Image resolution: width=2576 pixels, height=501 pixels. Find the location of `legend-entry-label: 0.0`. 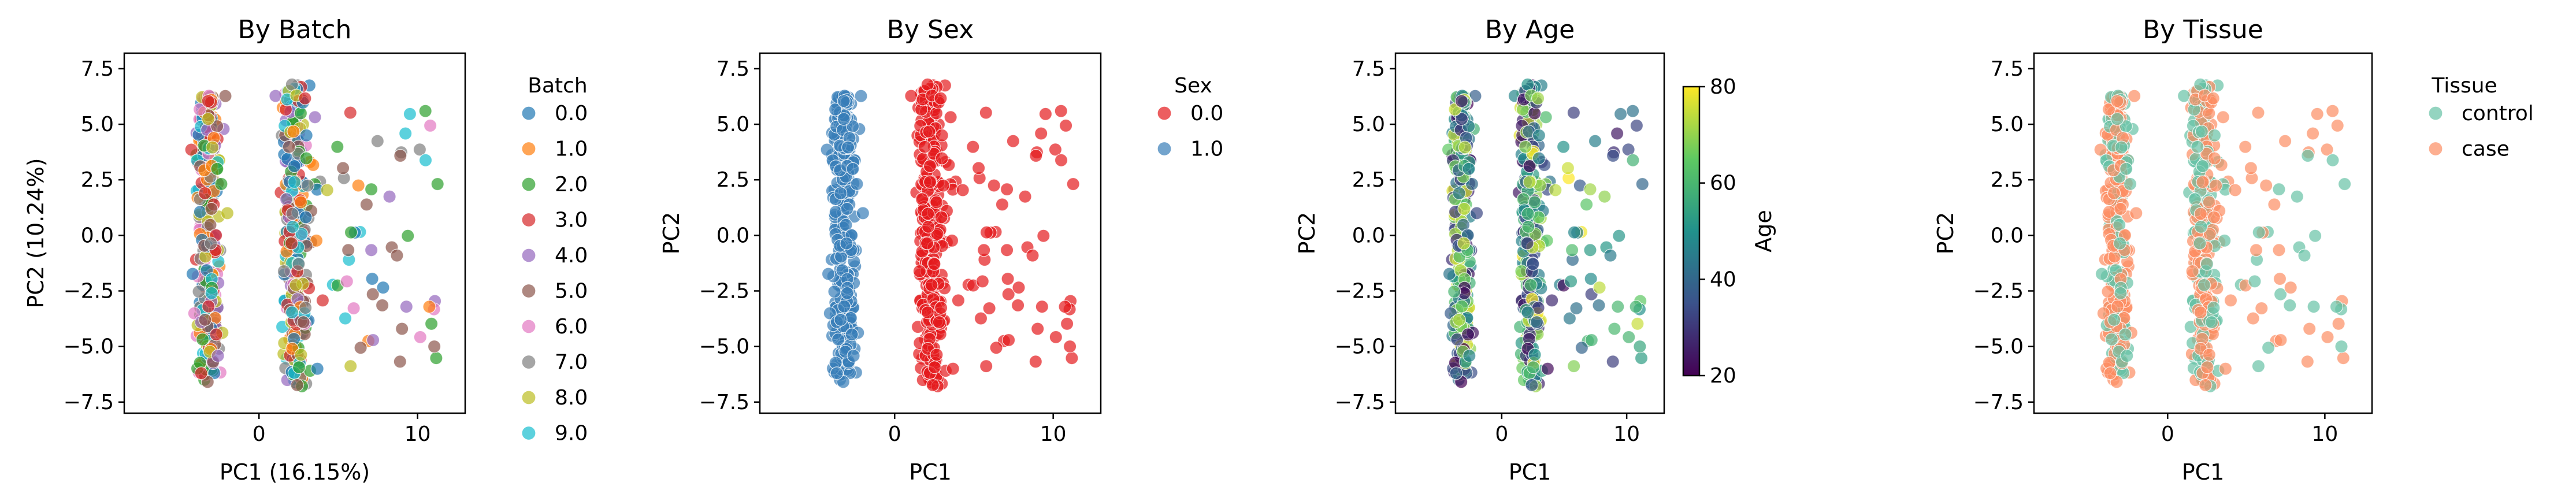

legend-entry-label: 0.0 is located at coordinates (571, 113).